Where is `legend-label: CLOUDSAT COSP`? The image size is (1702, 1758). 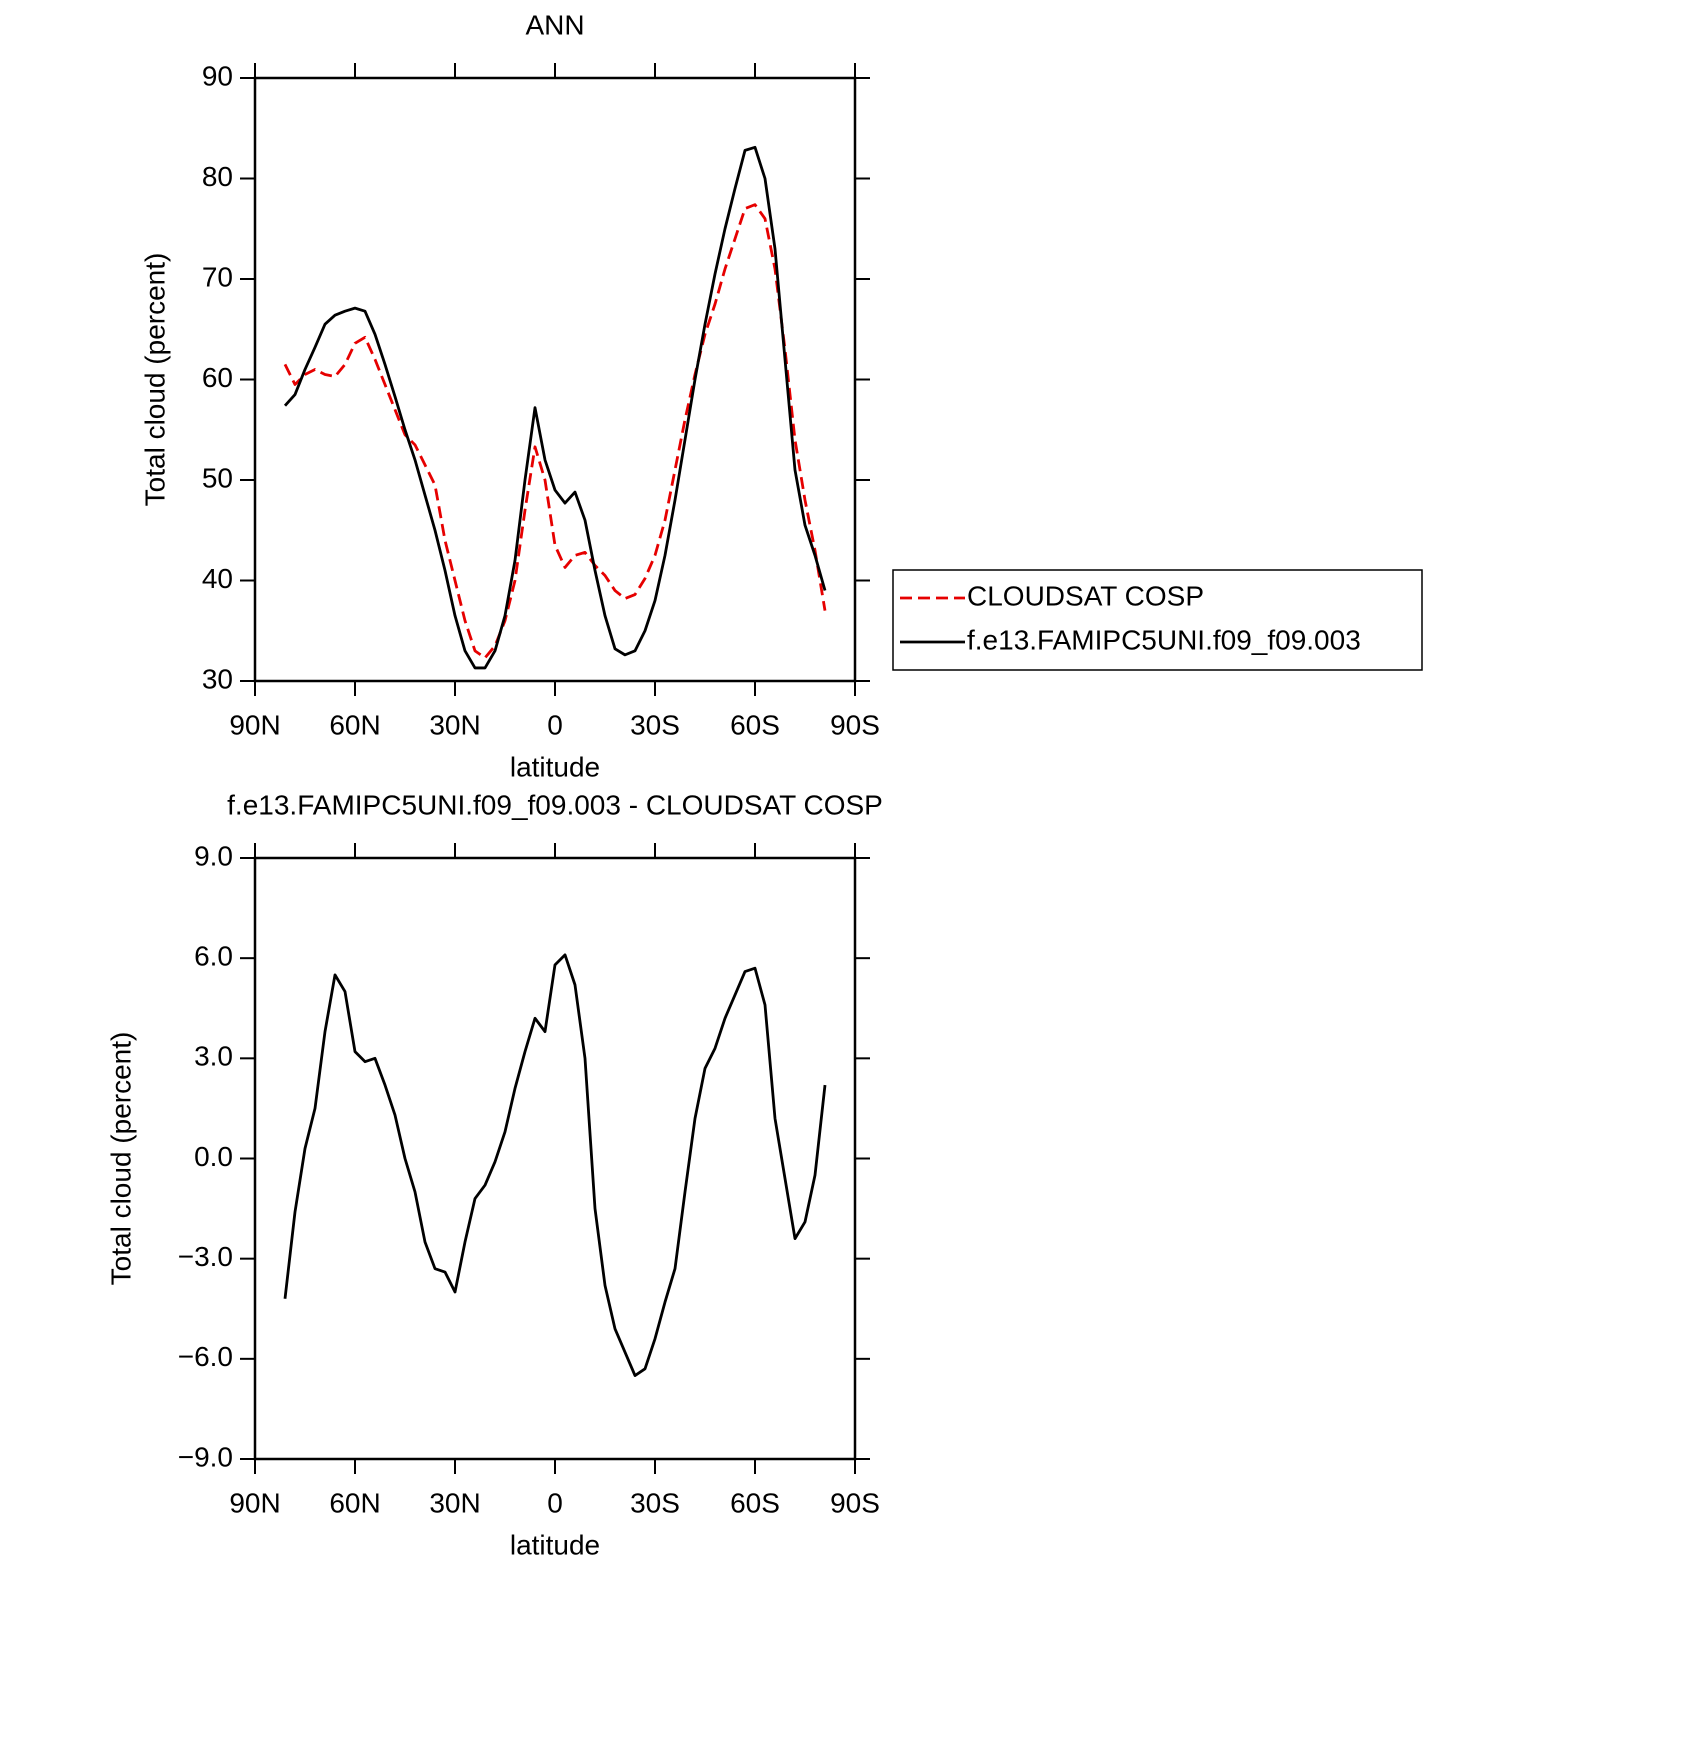
legend-label: CLOUDSAT COSP is located at coordinates (1085, 595).